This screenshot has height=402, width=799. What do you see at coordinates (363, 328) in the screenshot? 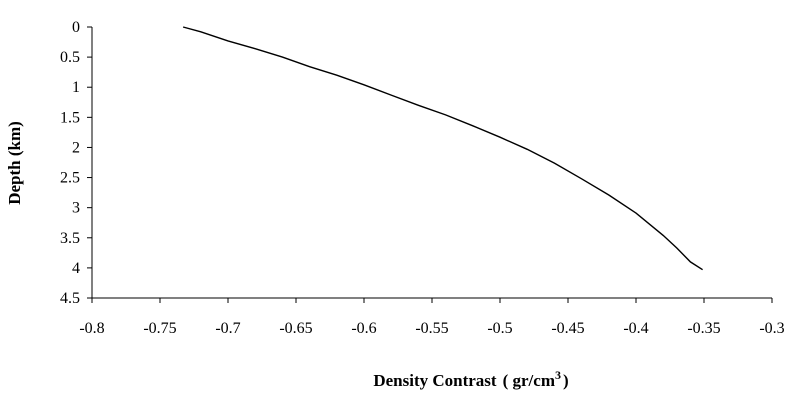
I see `x-tick-label: -0.6` at bounding box center [363, 328].